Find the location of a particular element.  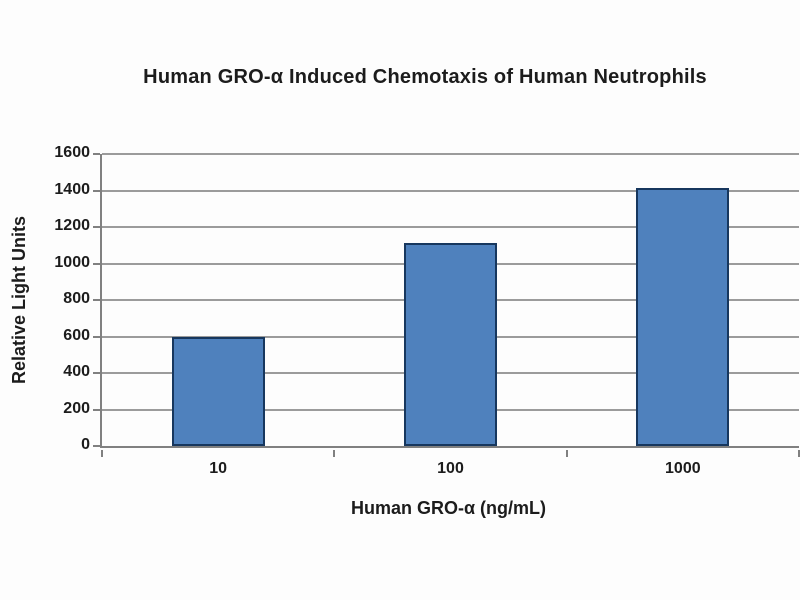

y-tick-label: 800 is located at coordinates (76, 298).